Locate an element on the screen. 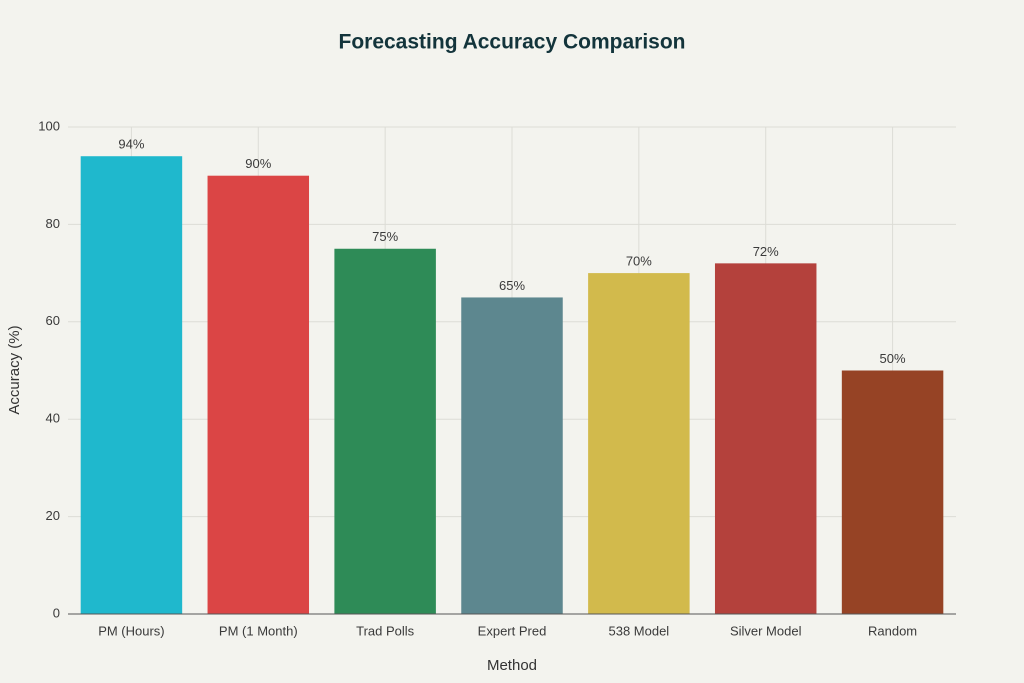 This screenshot has height=683, width=1024. value-label: 94% is located at coordinates (131, 144).